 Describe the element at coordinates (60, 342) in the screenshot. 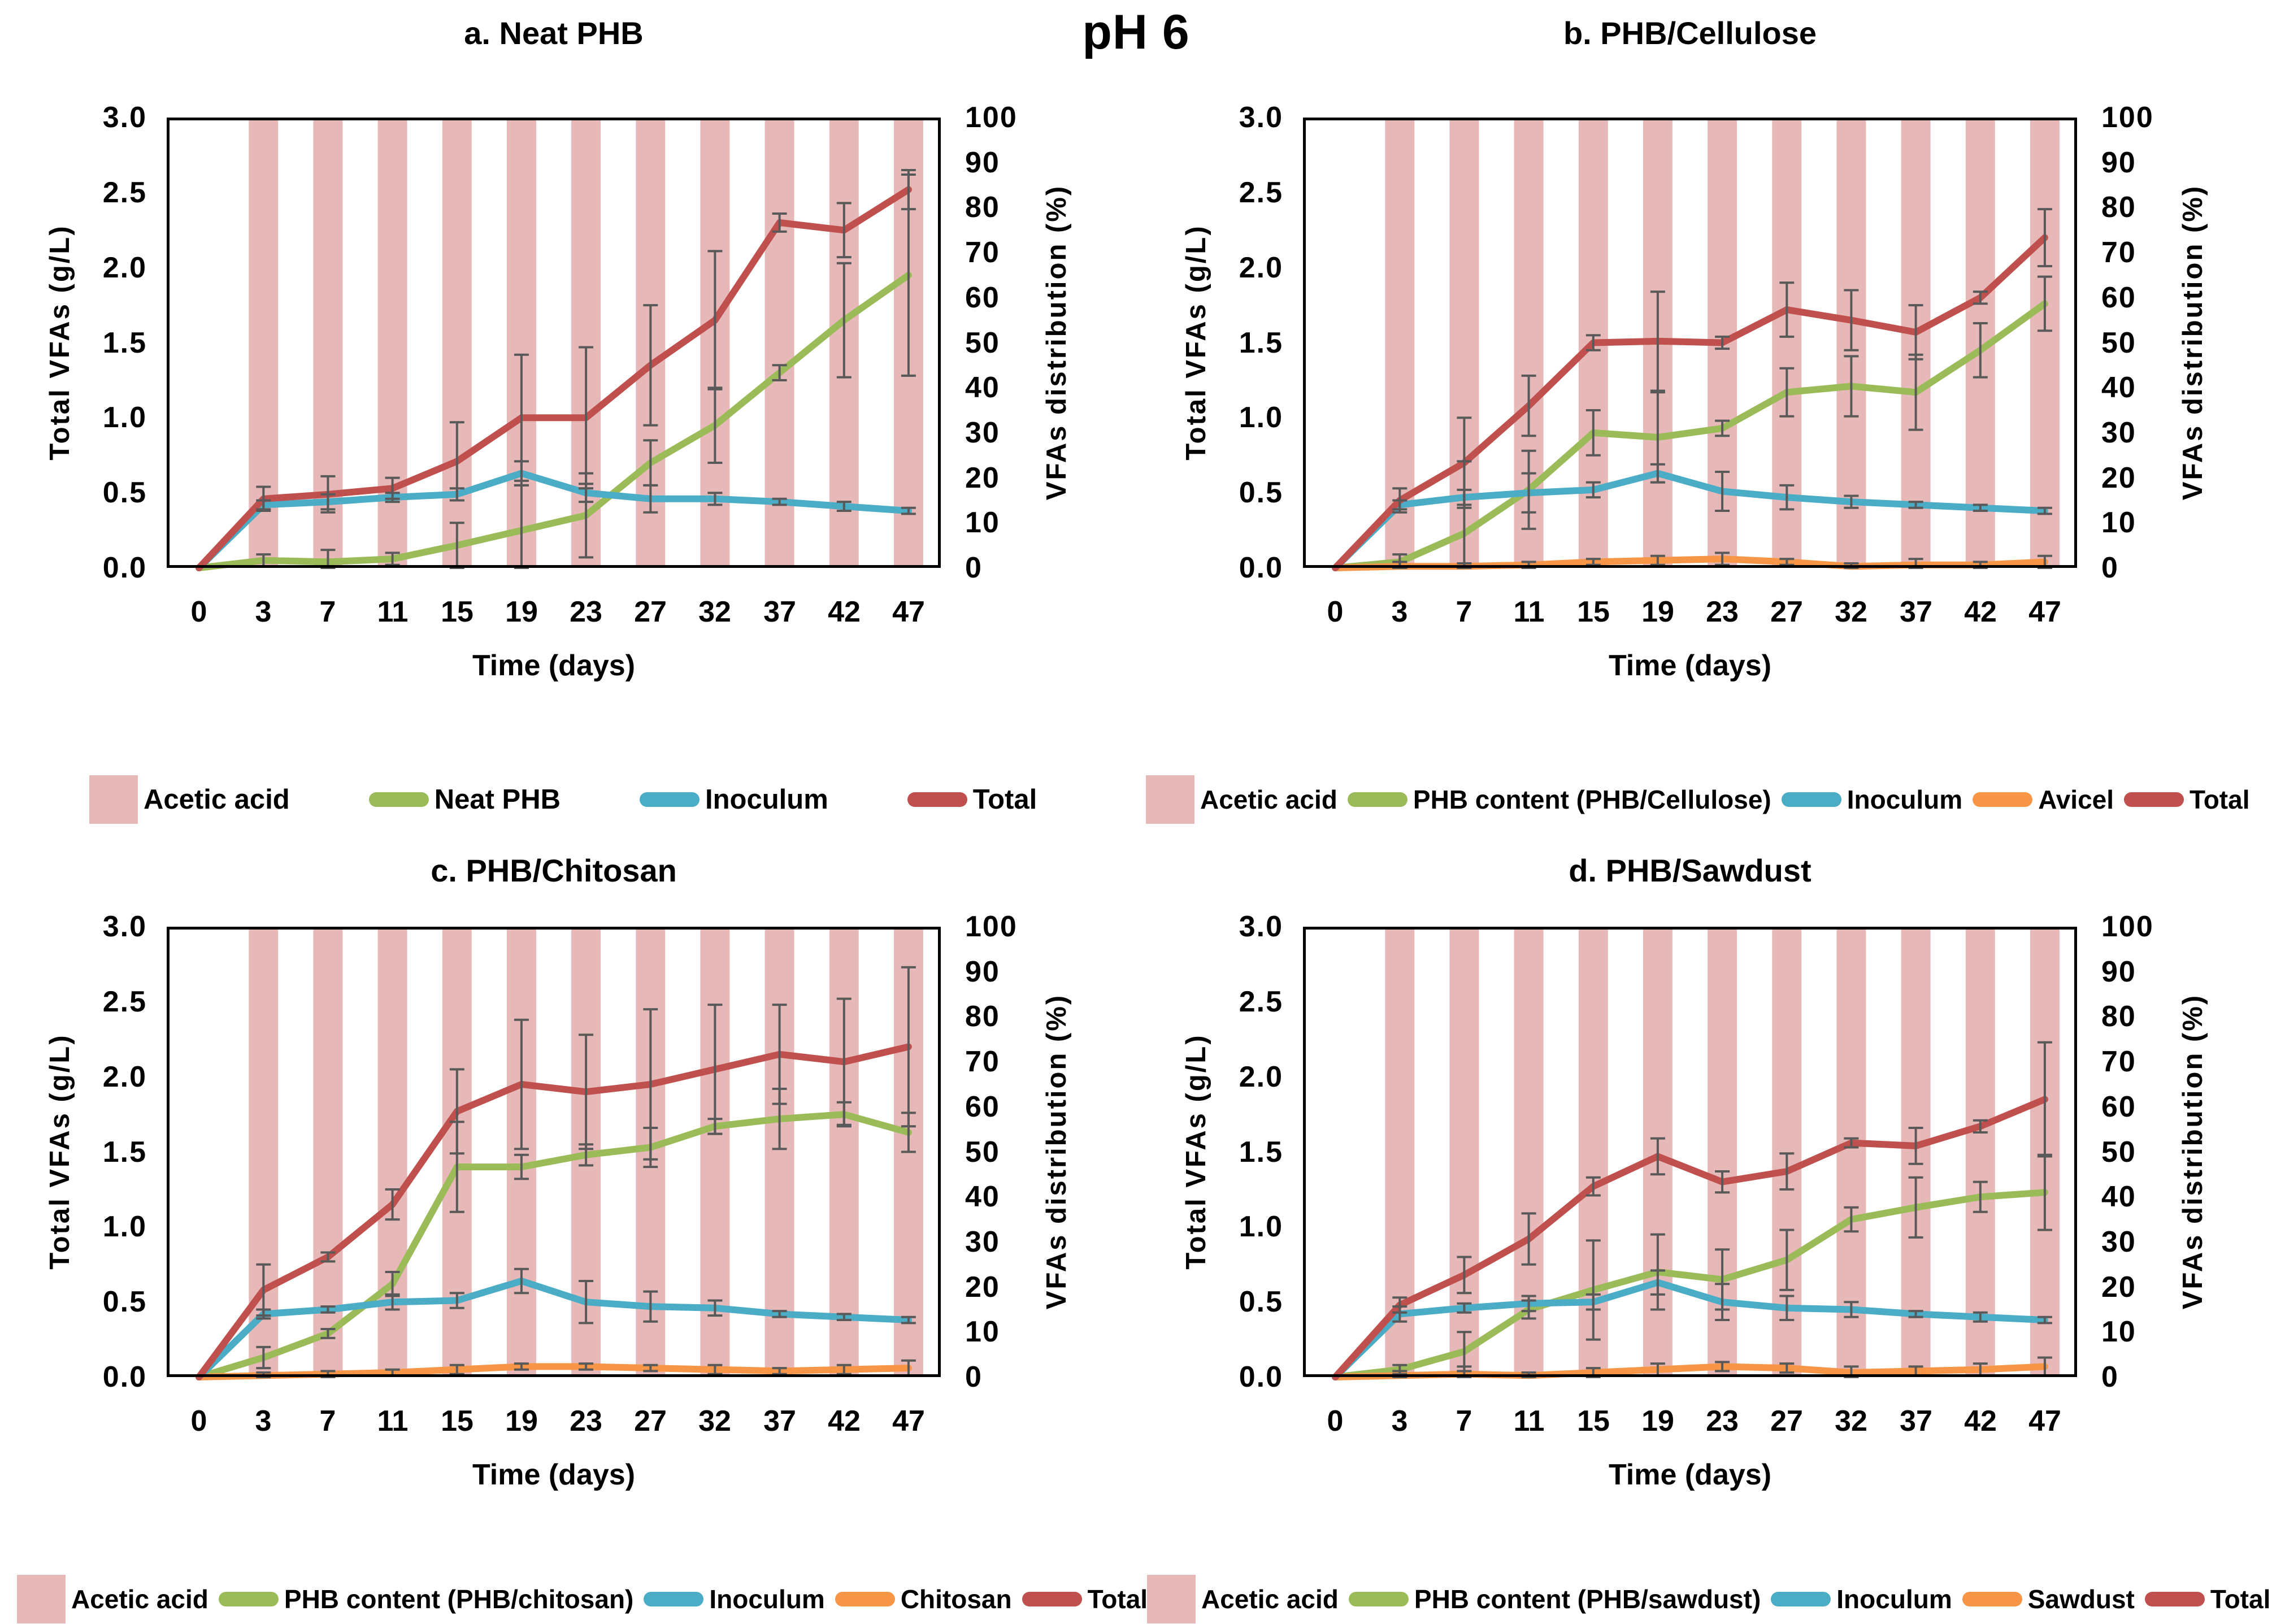

I see `left-axis-title: Total VFAs (g/L)` at that location.